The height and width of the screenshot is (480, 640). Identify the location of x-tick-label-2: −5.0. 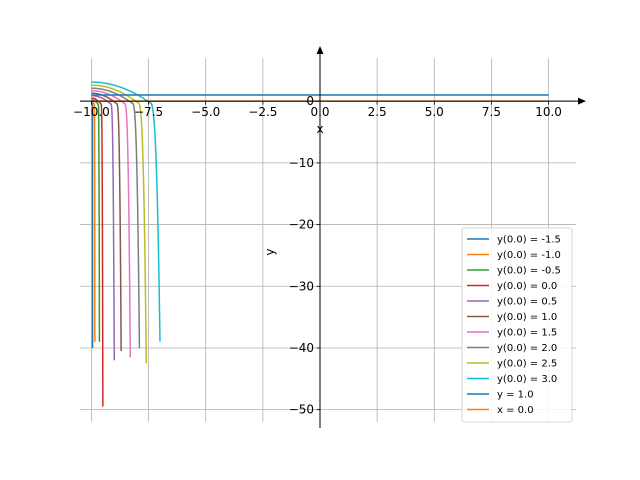
(205, 112).